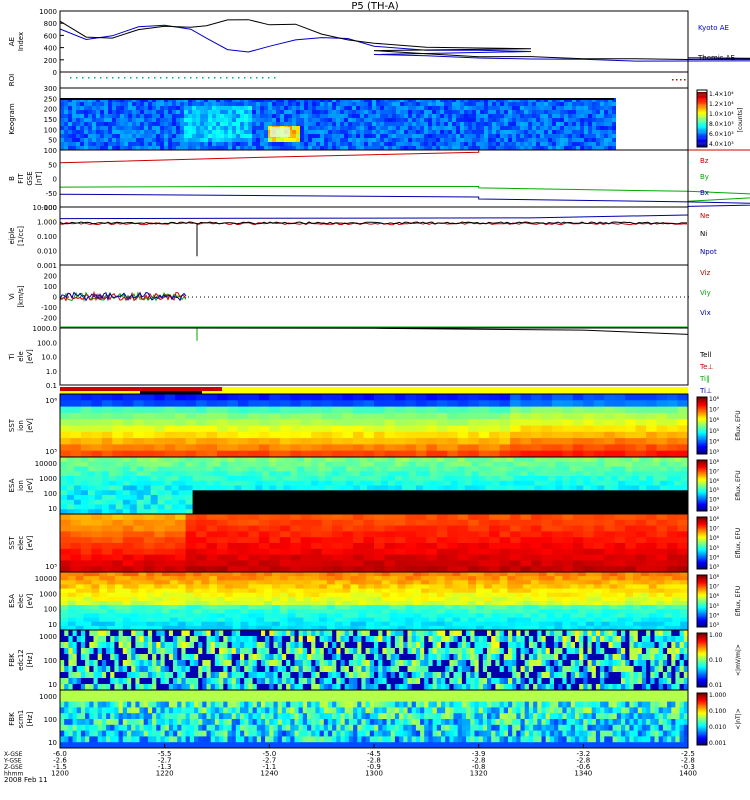  What do you see at coordinates (373, 223) in the screenshot?
I see `density-series-ni` at bounding box center [373, 223].